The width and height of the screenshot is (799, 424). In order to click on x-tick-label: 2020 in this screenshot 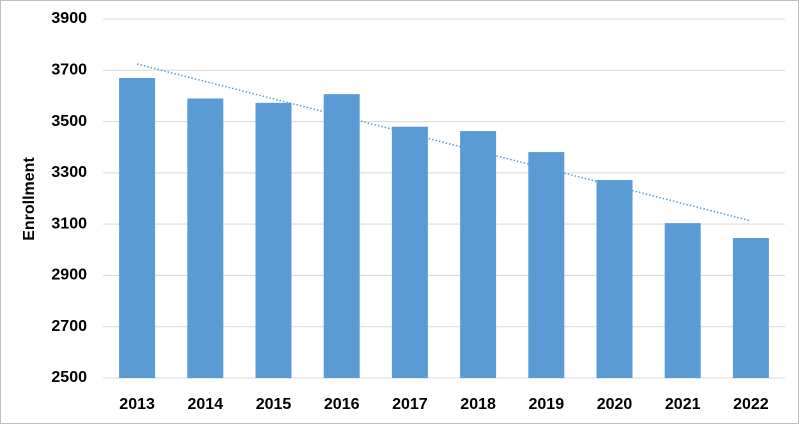, I will do `click(615, 404)`.